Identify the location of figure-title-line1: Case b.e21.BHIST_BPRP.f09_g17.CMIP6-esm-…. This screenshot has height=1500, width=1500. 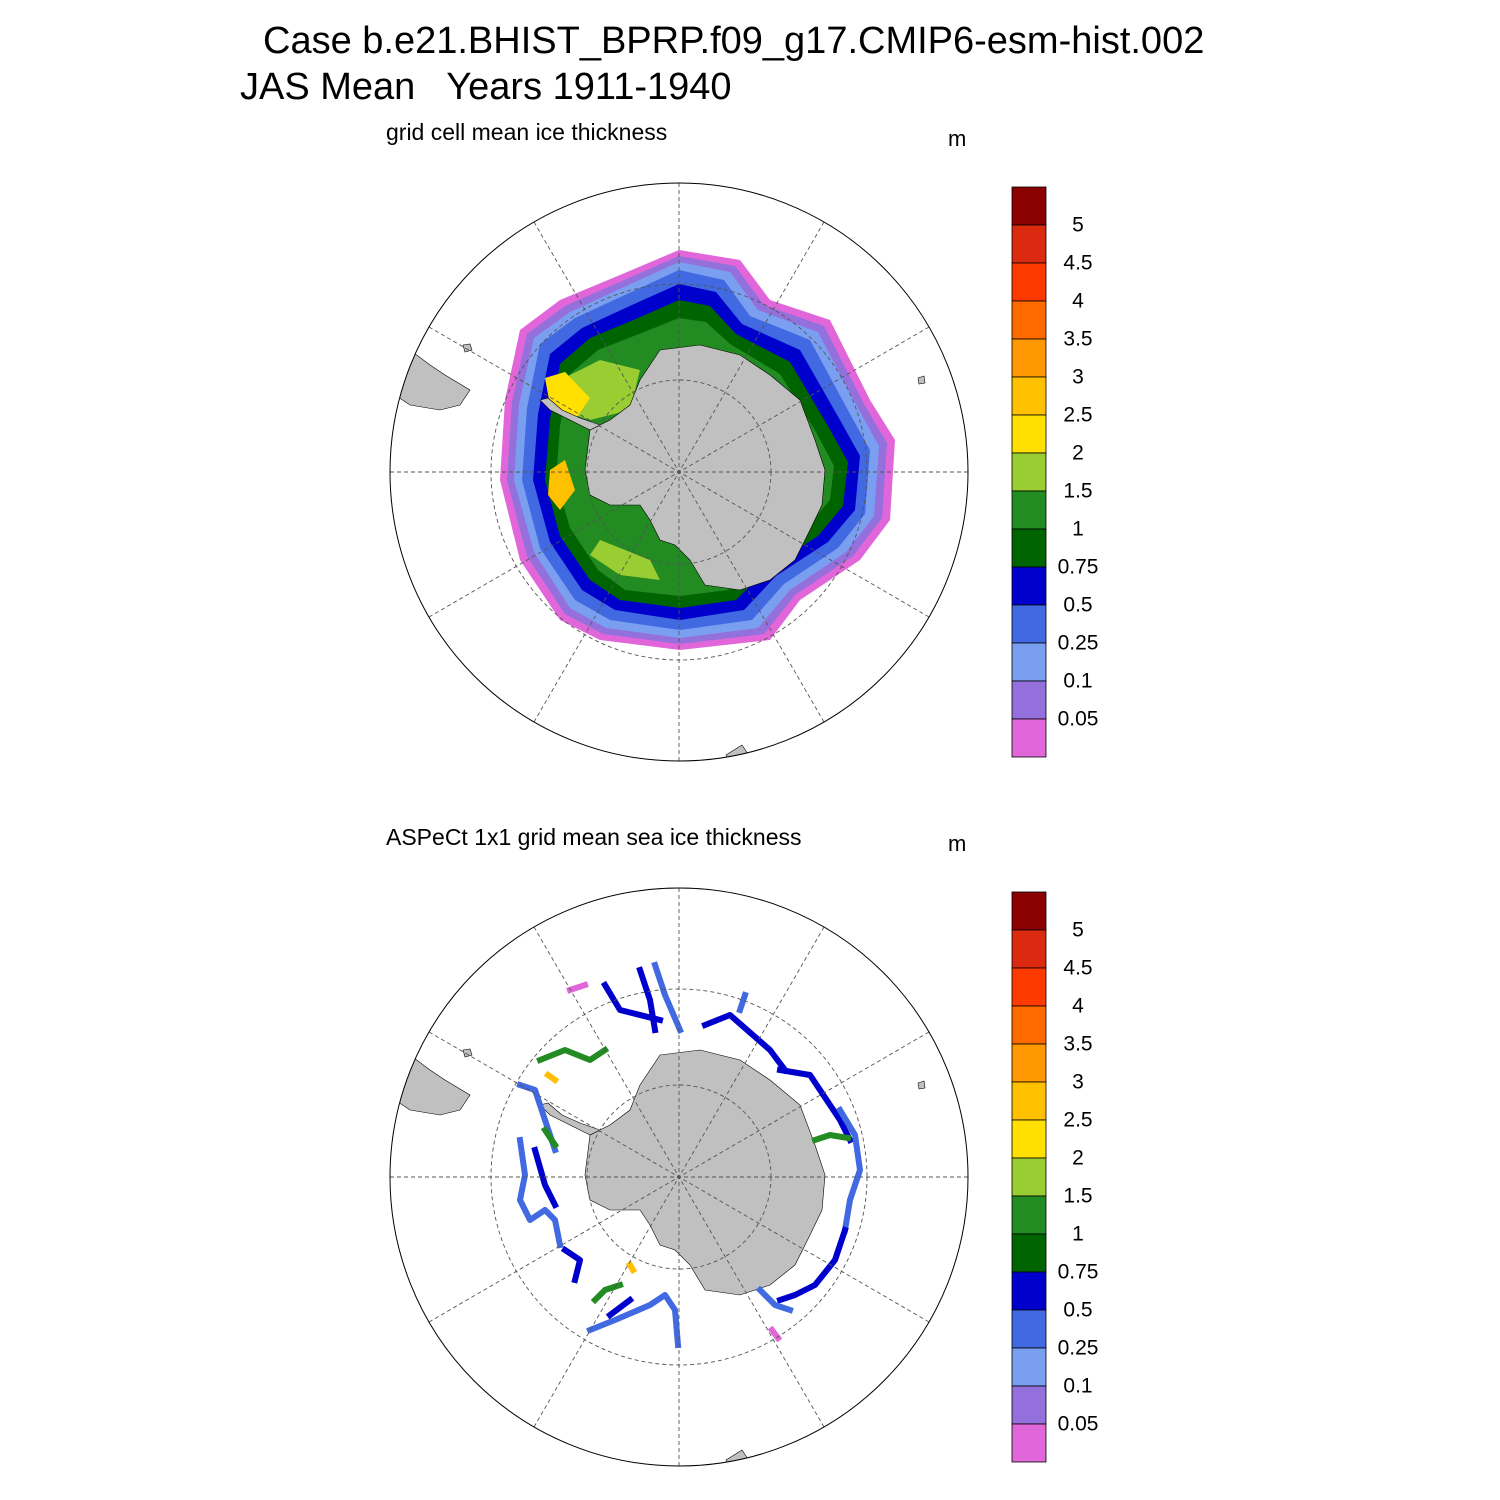
(734, 41).